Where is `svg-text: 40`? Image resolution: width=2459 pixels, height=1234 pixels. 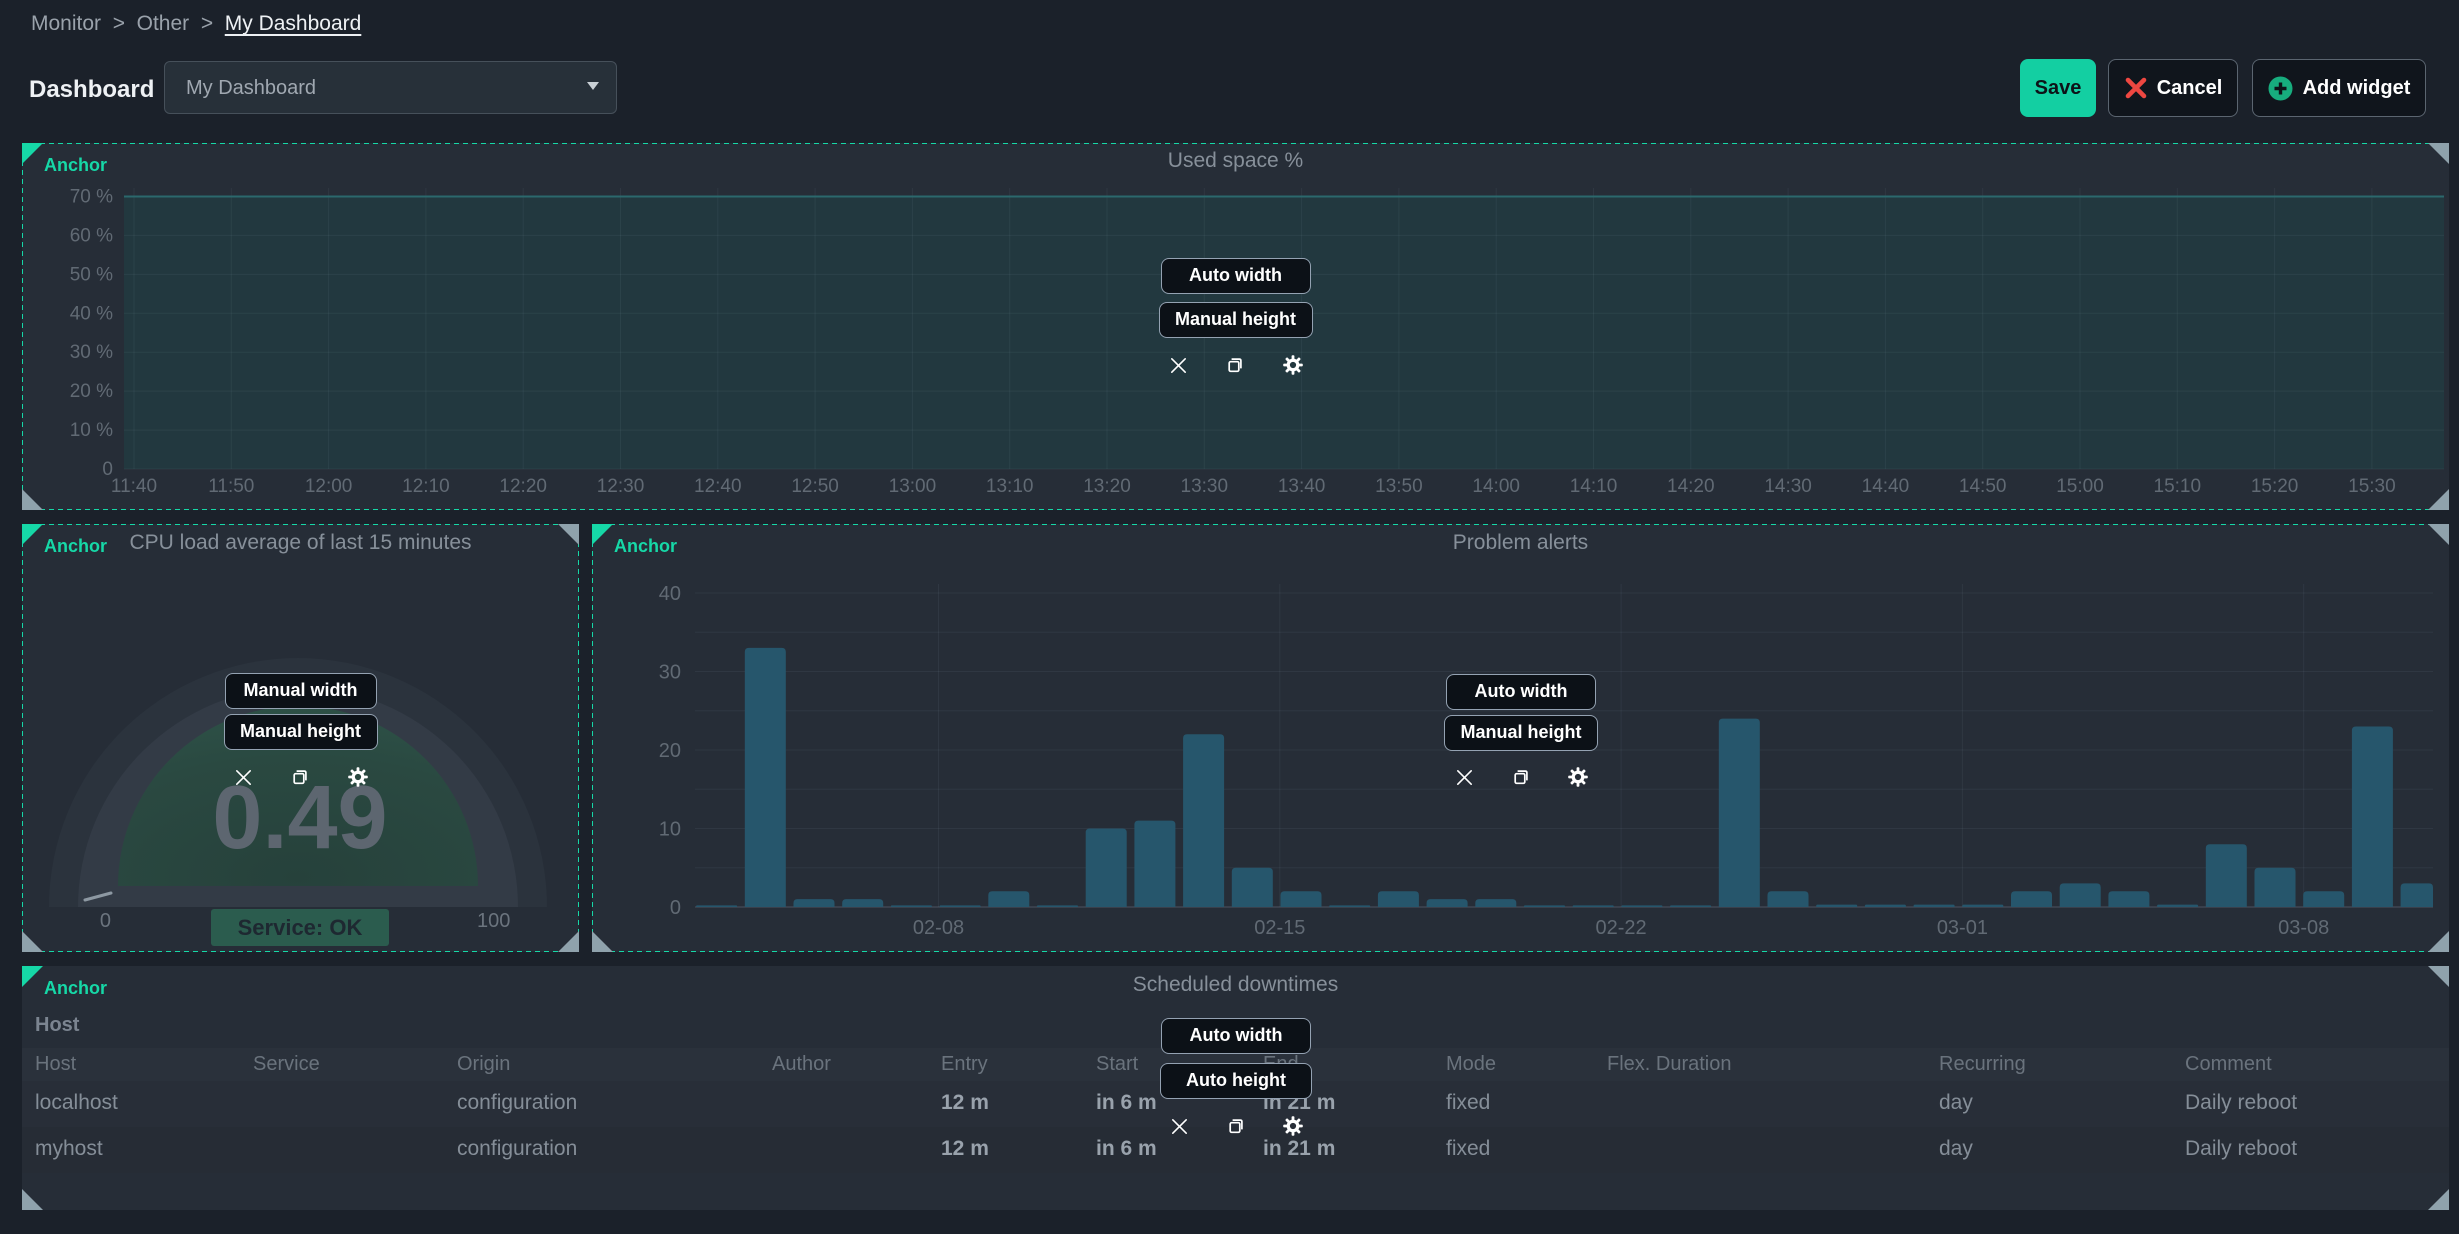
svg-text: 40 is located at coordinates (670, 594).